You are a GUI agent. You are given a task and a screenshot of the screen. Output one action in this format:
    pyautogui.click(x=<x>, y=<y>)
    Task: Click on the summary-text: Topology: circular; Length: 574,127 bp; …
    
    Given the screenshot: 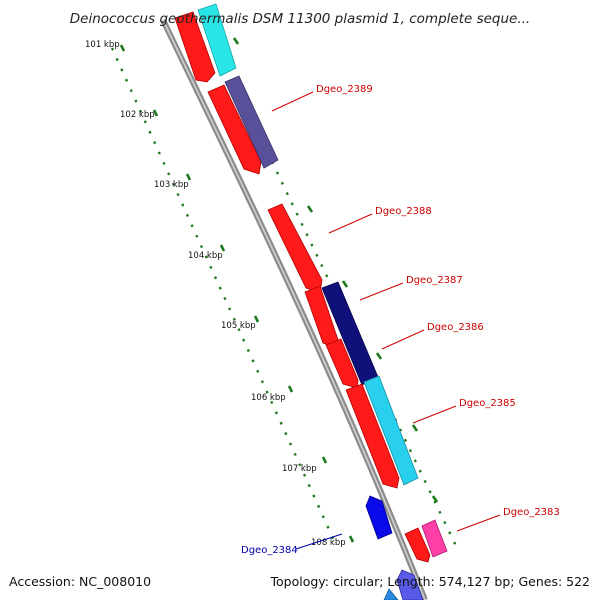 What is the action you would take?
    pyautogui.click(x=430, y=581)
    